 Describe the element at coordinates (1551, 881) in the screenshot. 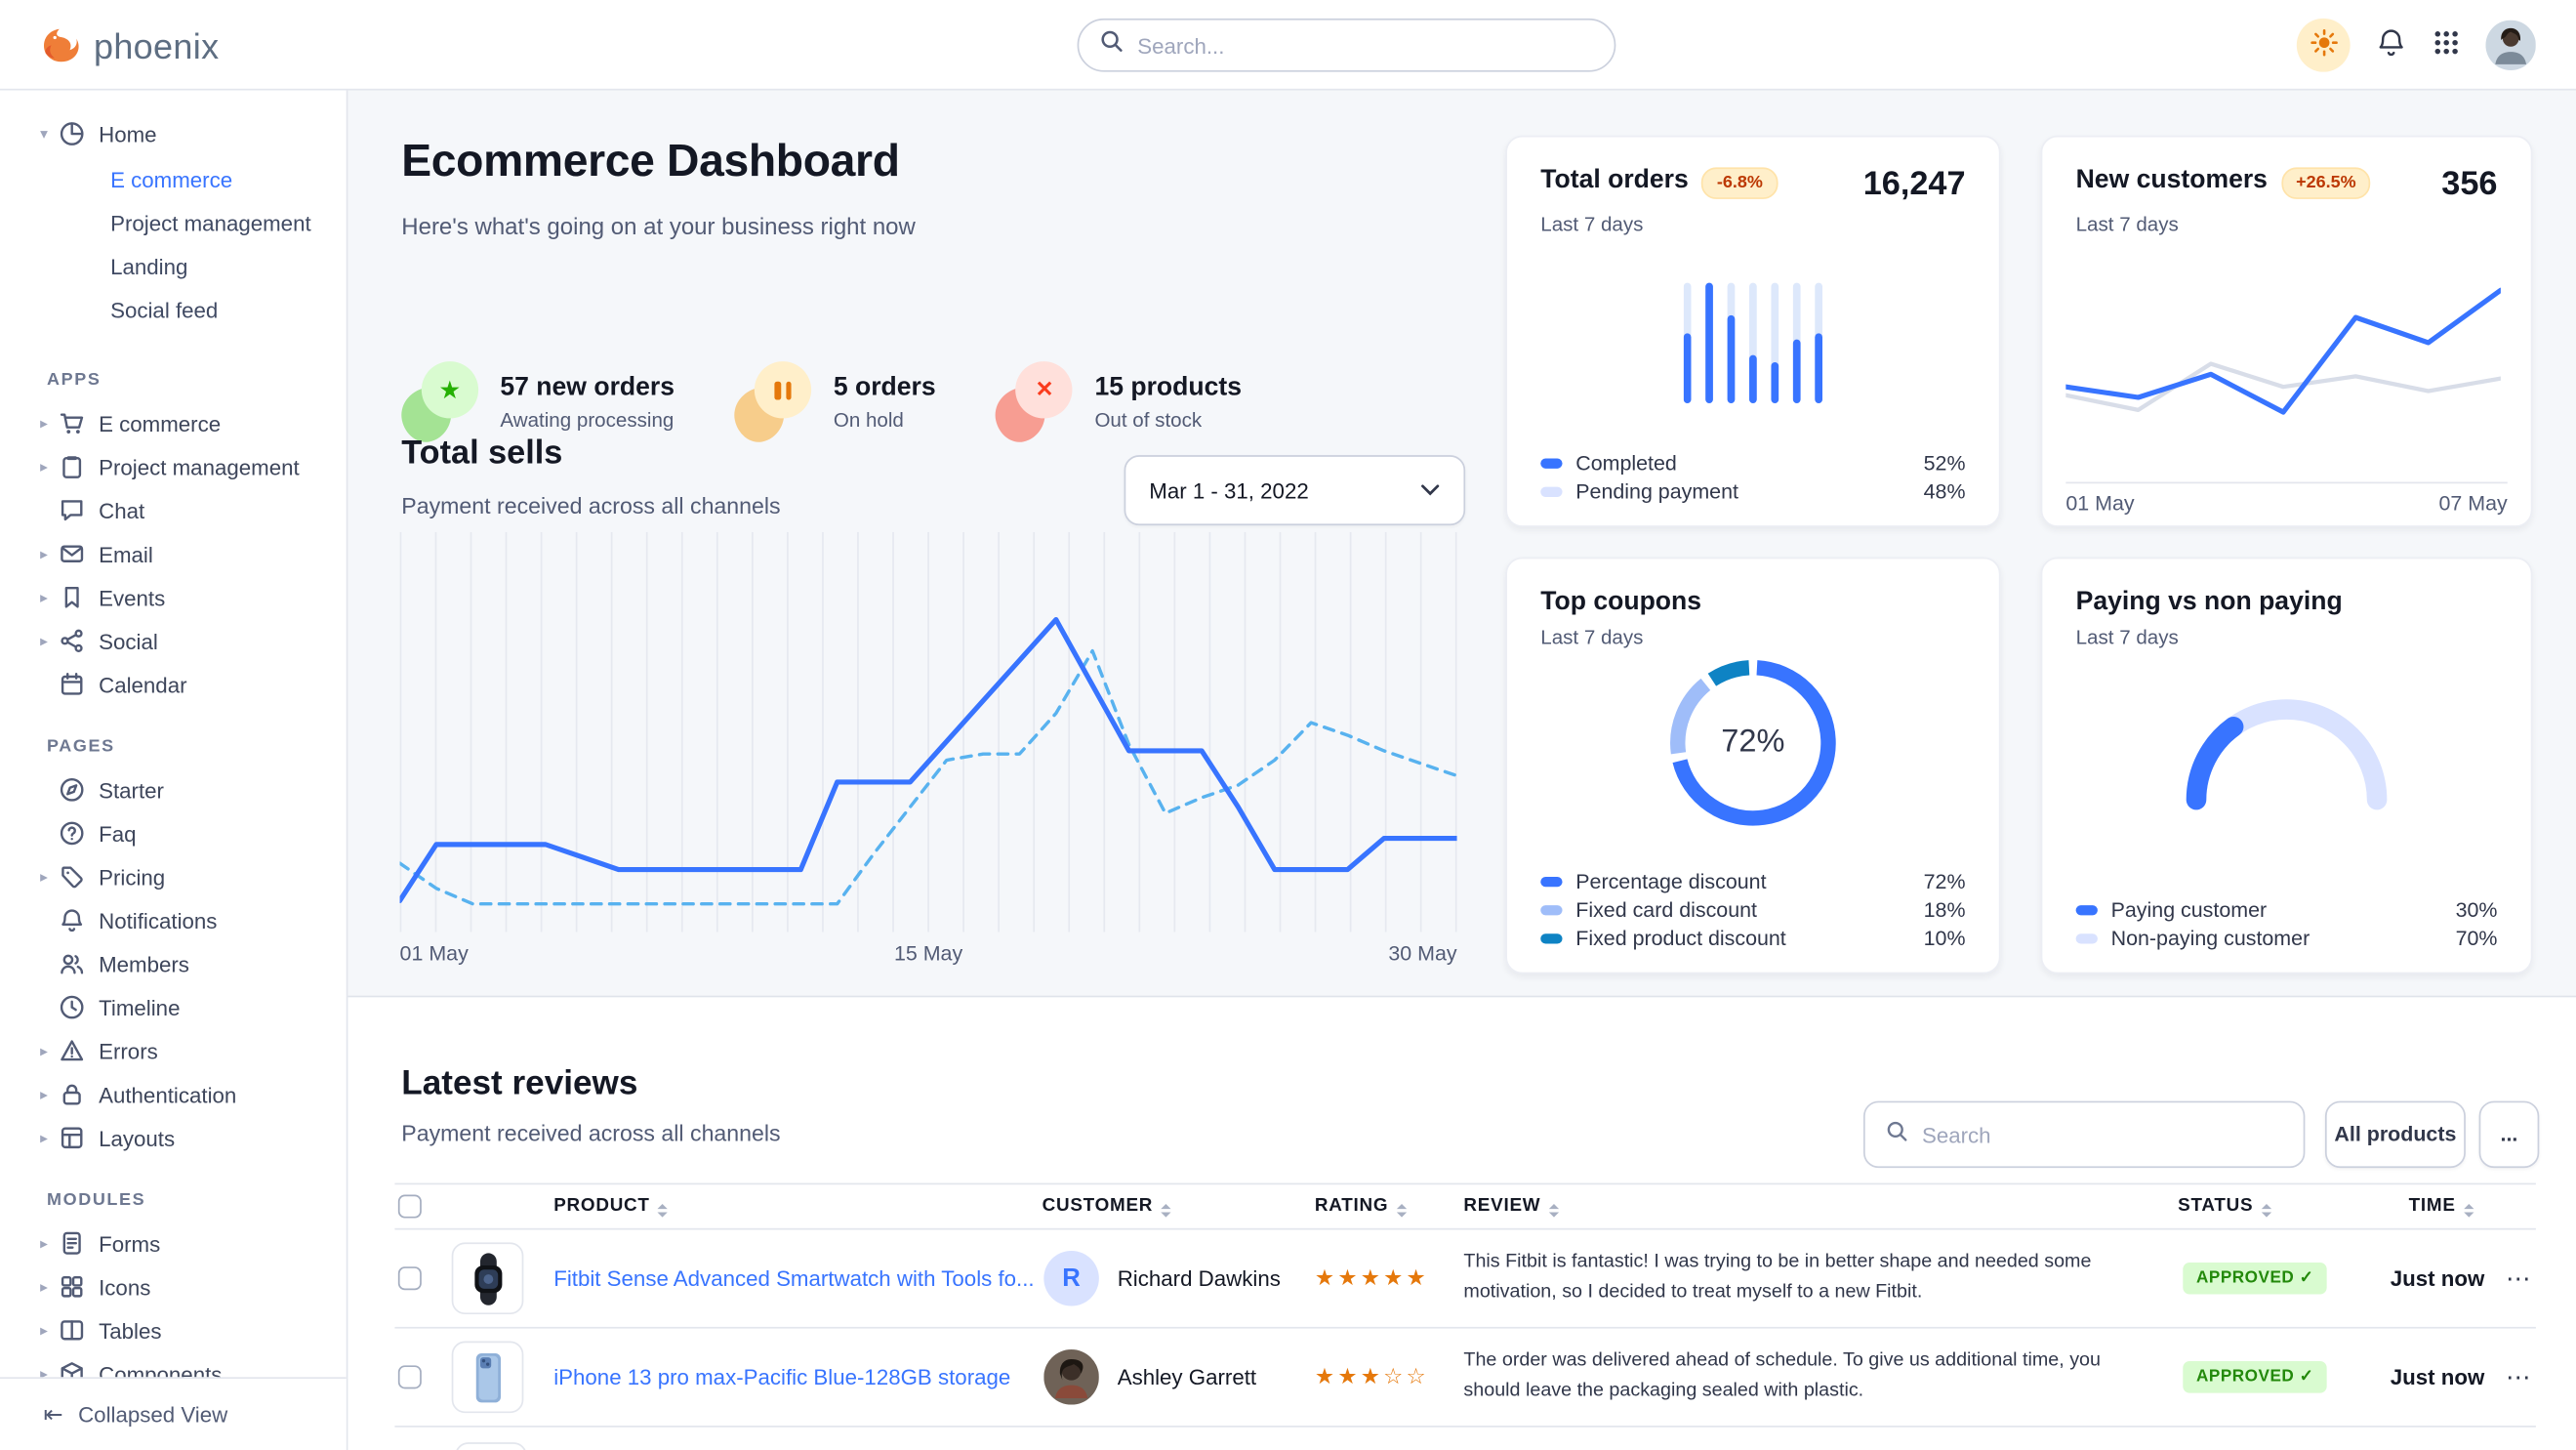

I see `legend-chip` at that location.